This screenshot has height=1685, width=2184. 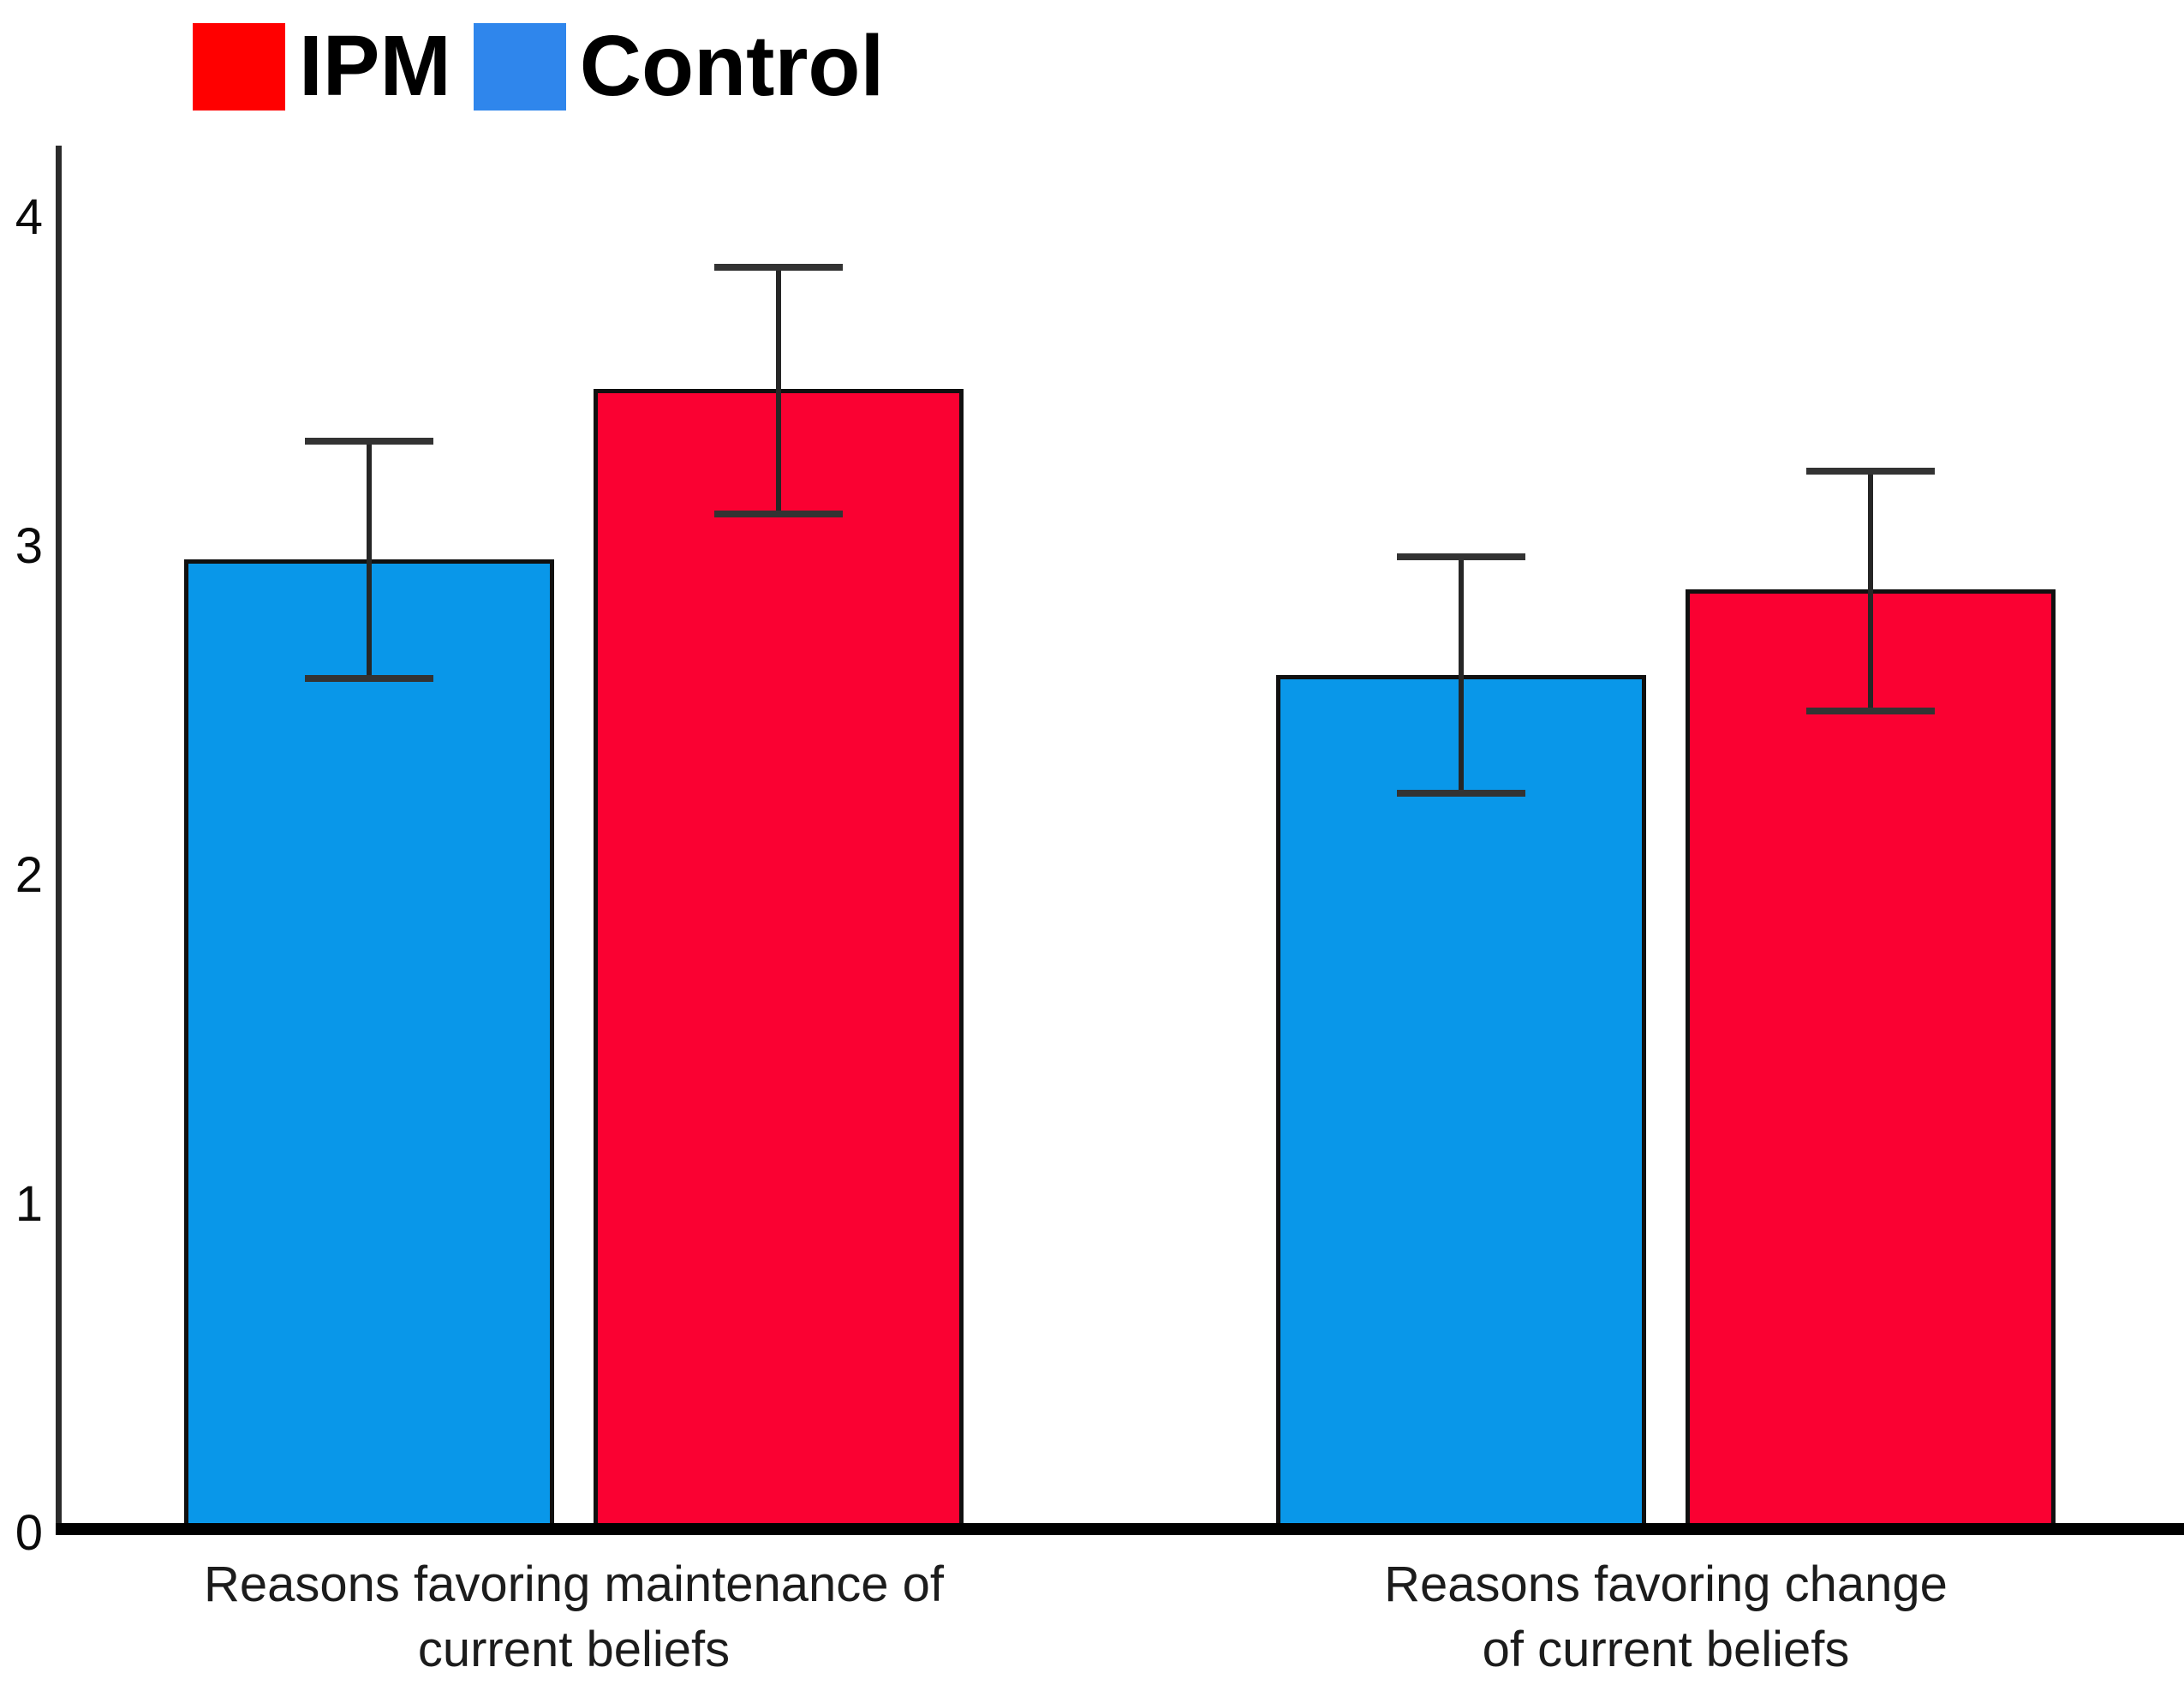 I want to click on legend-label-ipm: IPM, so click(x=375, y=66).